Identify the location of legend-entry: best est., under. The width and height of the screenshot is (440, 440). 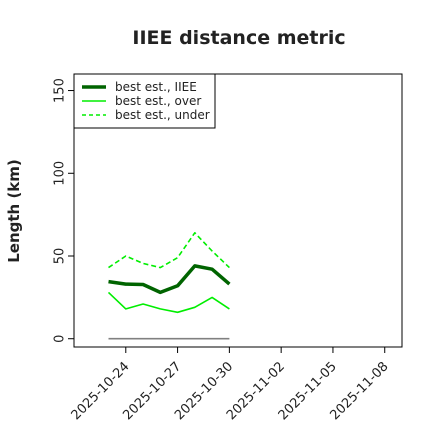
(162, 115).